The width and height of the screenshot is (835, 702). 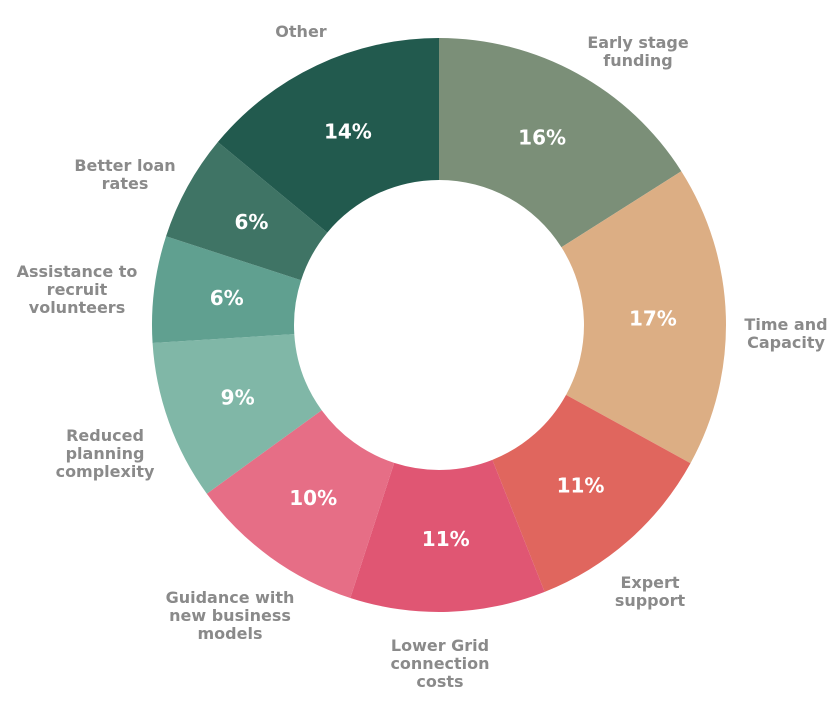 What do you see at coordinates (238, 397) in the screenshot?
I see `slice-value-label: 9%` at bounding box center [238, 397].